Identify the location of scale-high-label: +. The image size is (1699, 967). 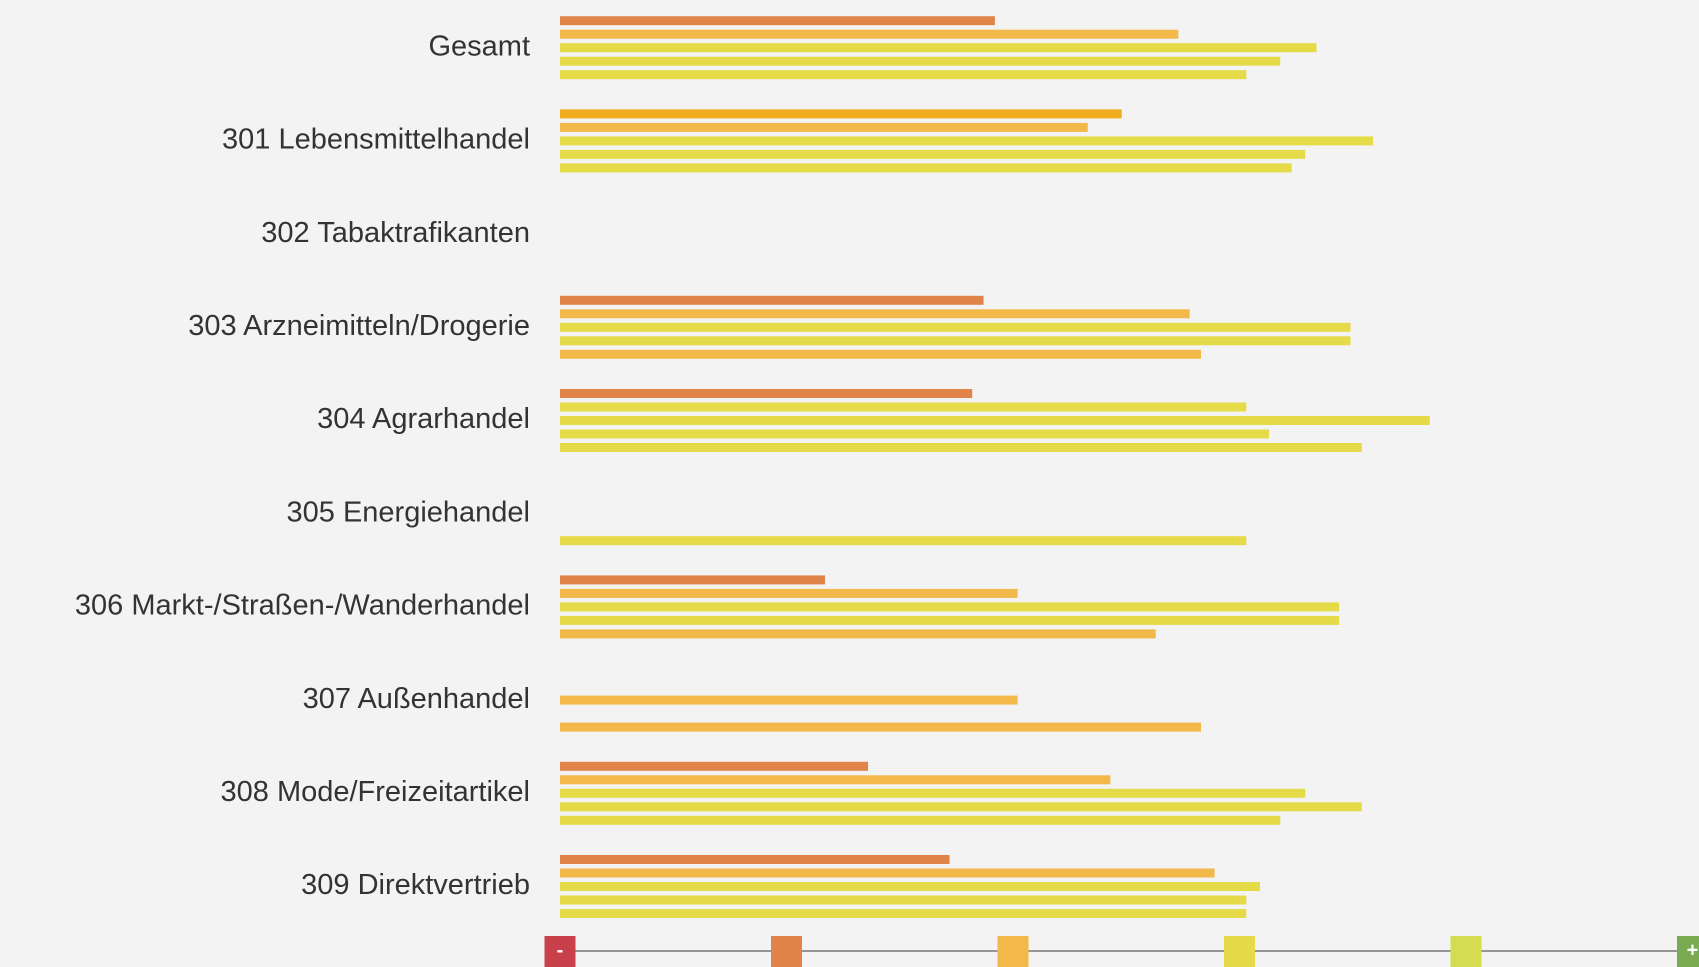
(1693, 950).